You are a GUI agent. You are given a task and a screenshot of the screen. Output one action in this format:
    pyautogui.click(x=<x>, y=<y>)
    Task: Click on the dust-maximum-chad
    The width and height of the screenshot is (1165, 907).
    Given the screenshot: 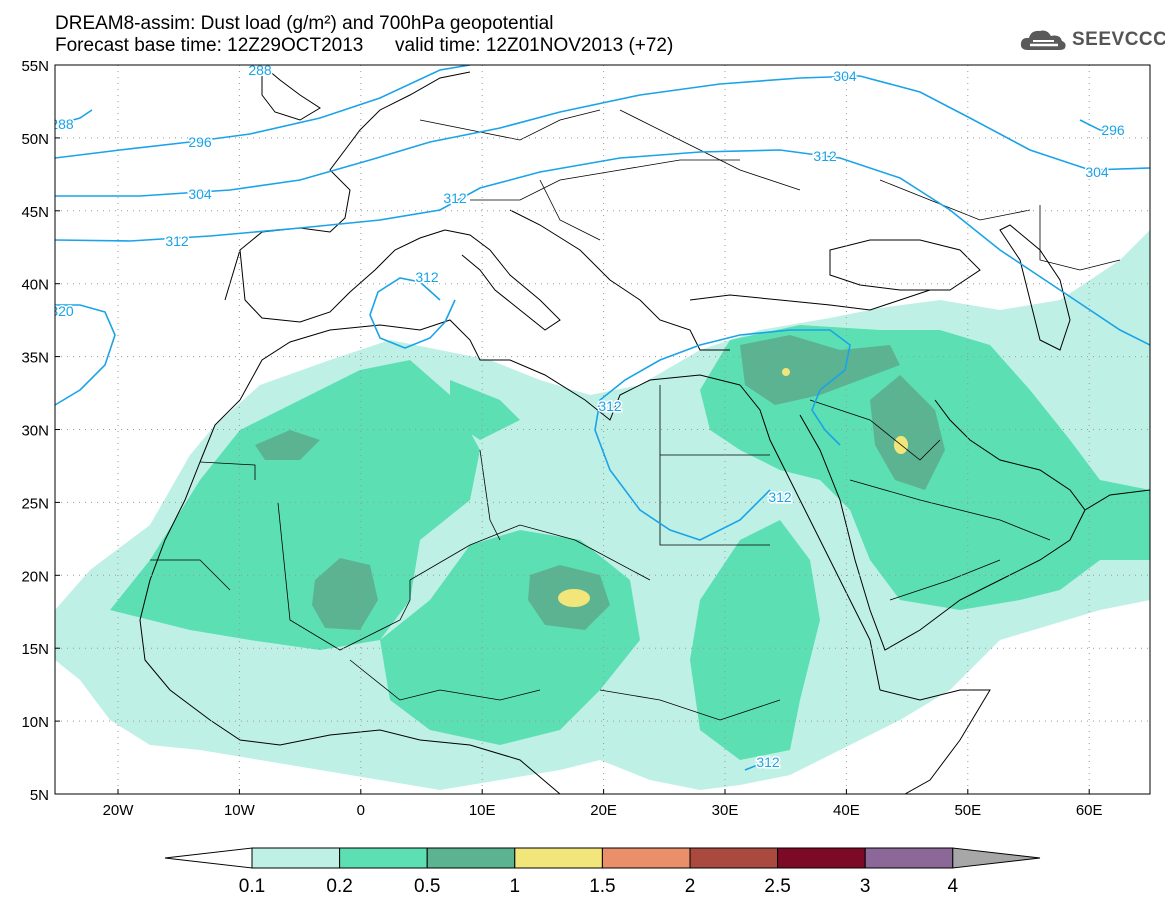 What is the action you would take?
    pyautogui.click(x=574, y=598)
    